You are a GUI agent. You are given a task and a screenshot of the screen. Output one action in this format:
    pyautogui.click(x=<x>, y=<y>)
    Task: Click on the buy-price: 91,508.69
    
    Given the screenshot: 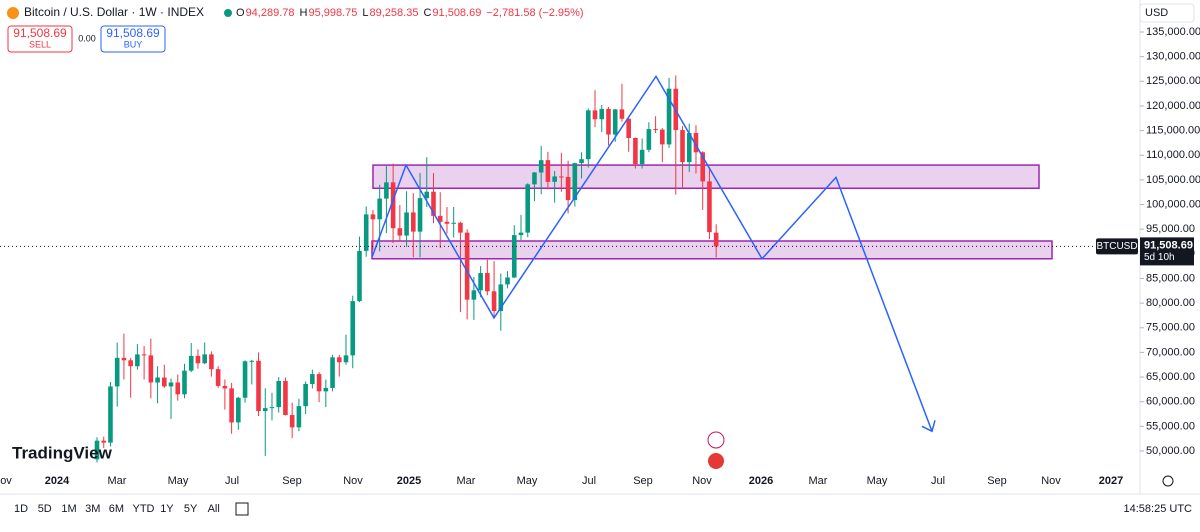 What is the action you would take?
    pyautogui.click(x=133, y=33)
    